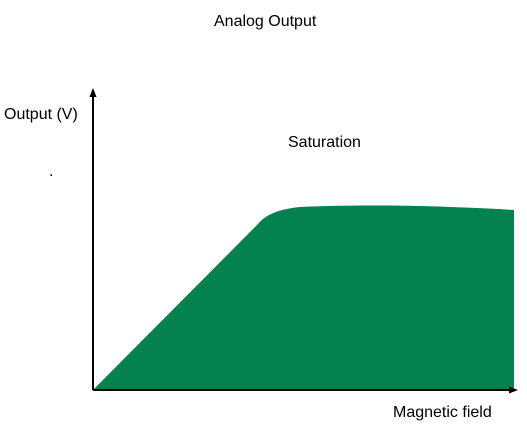  Describe the element at coordinates (265, 21) in the screenshot. I see `diagram-title: Analog Output` at that location.